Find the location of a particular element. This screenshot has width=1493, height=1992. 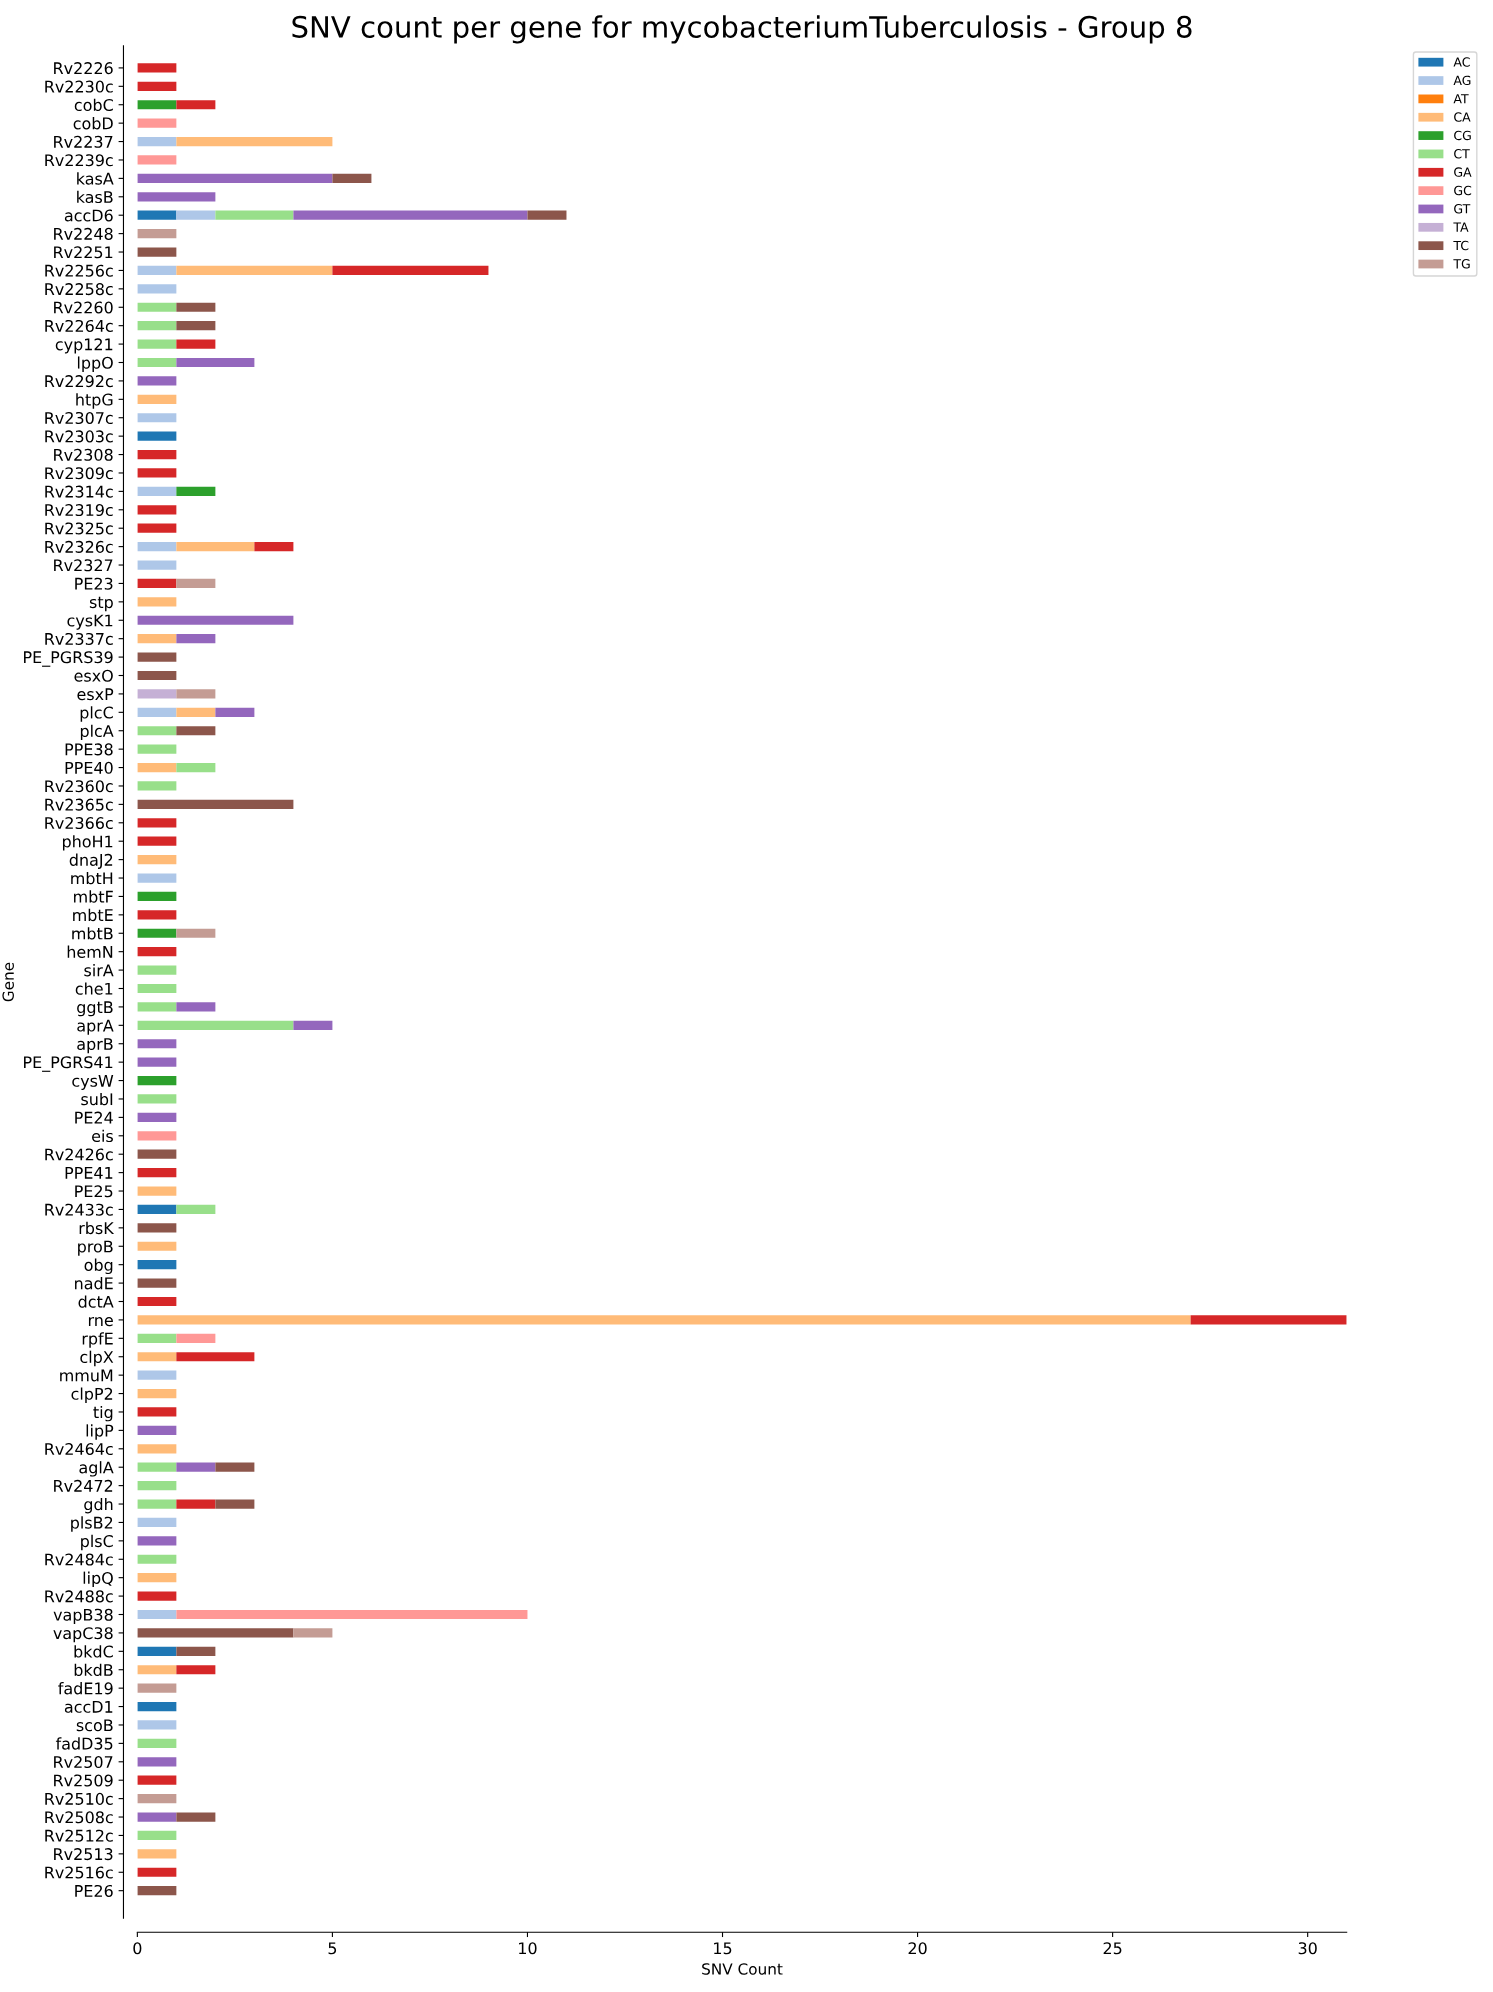

legend-label: AT is located at coordinates (1461, 99).